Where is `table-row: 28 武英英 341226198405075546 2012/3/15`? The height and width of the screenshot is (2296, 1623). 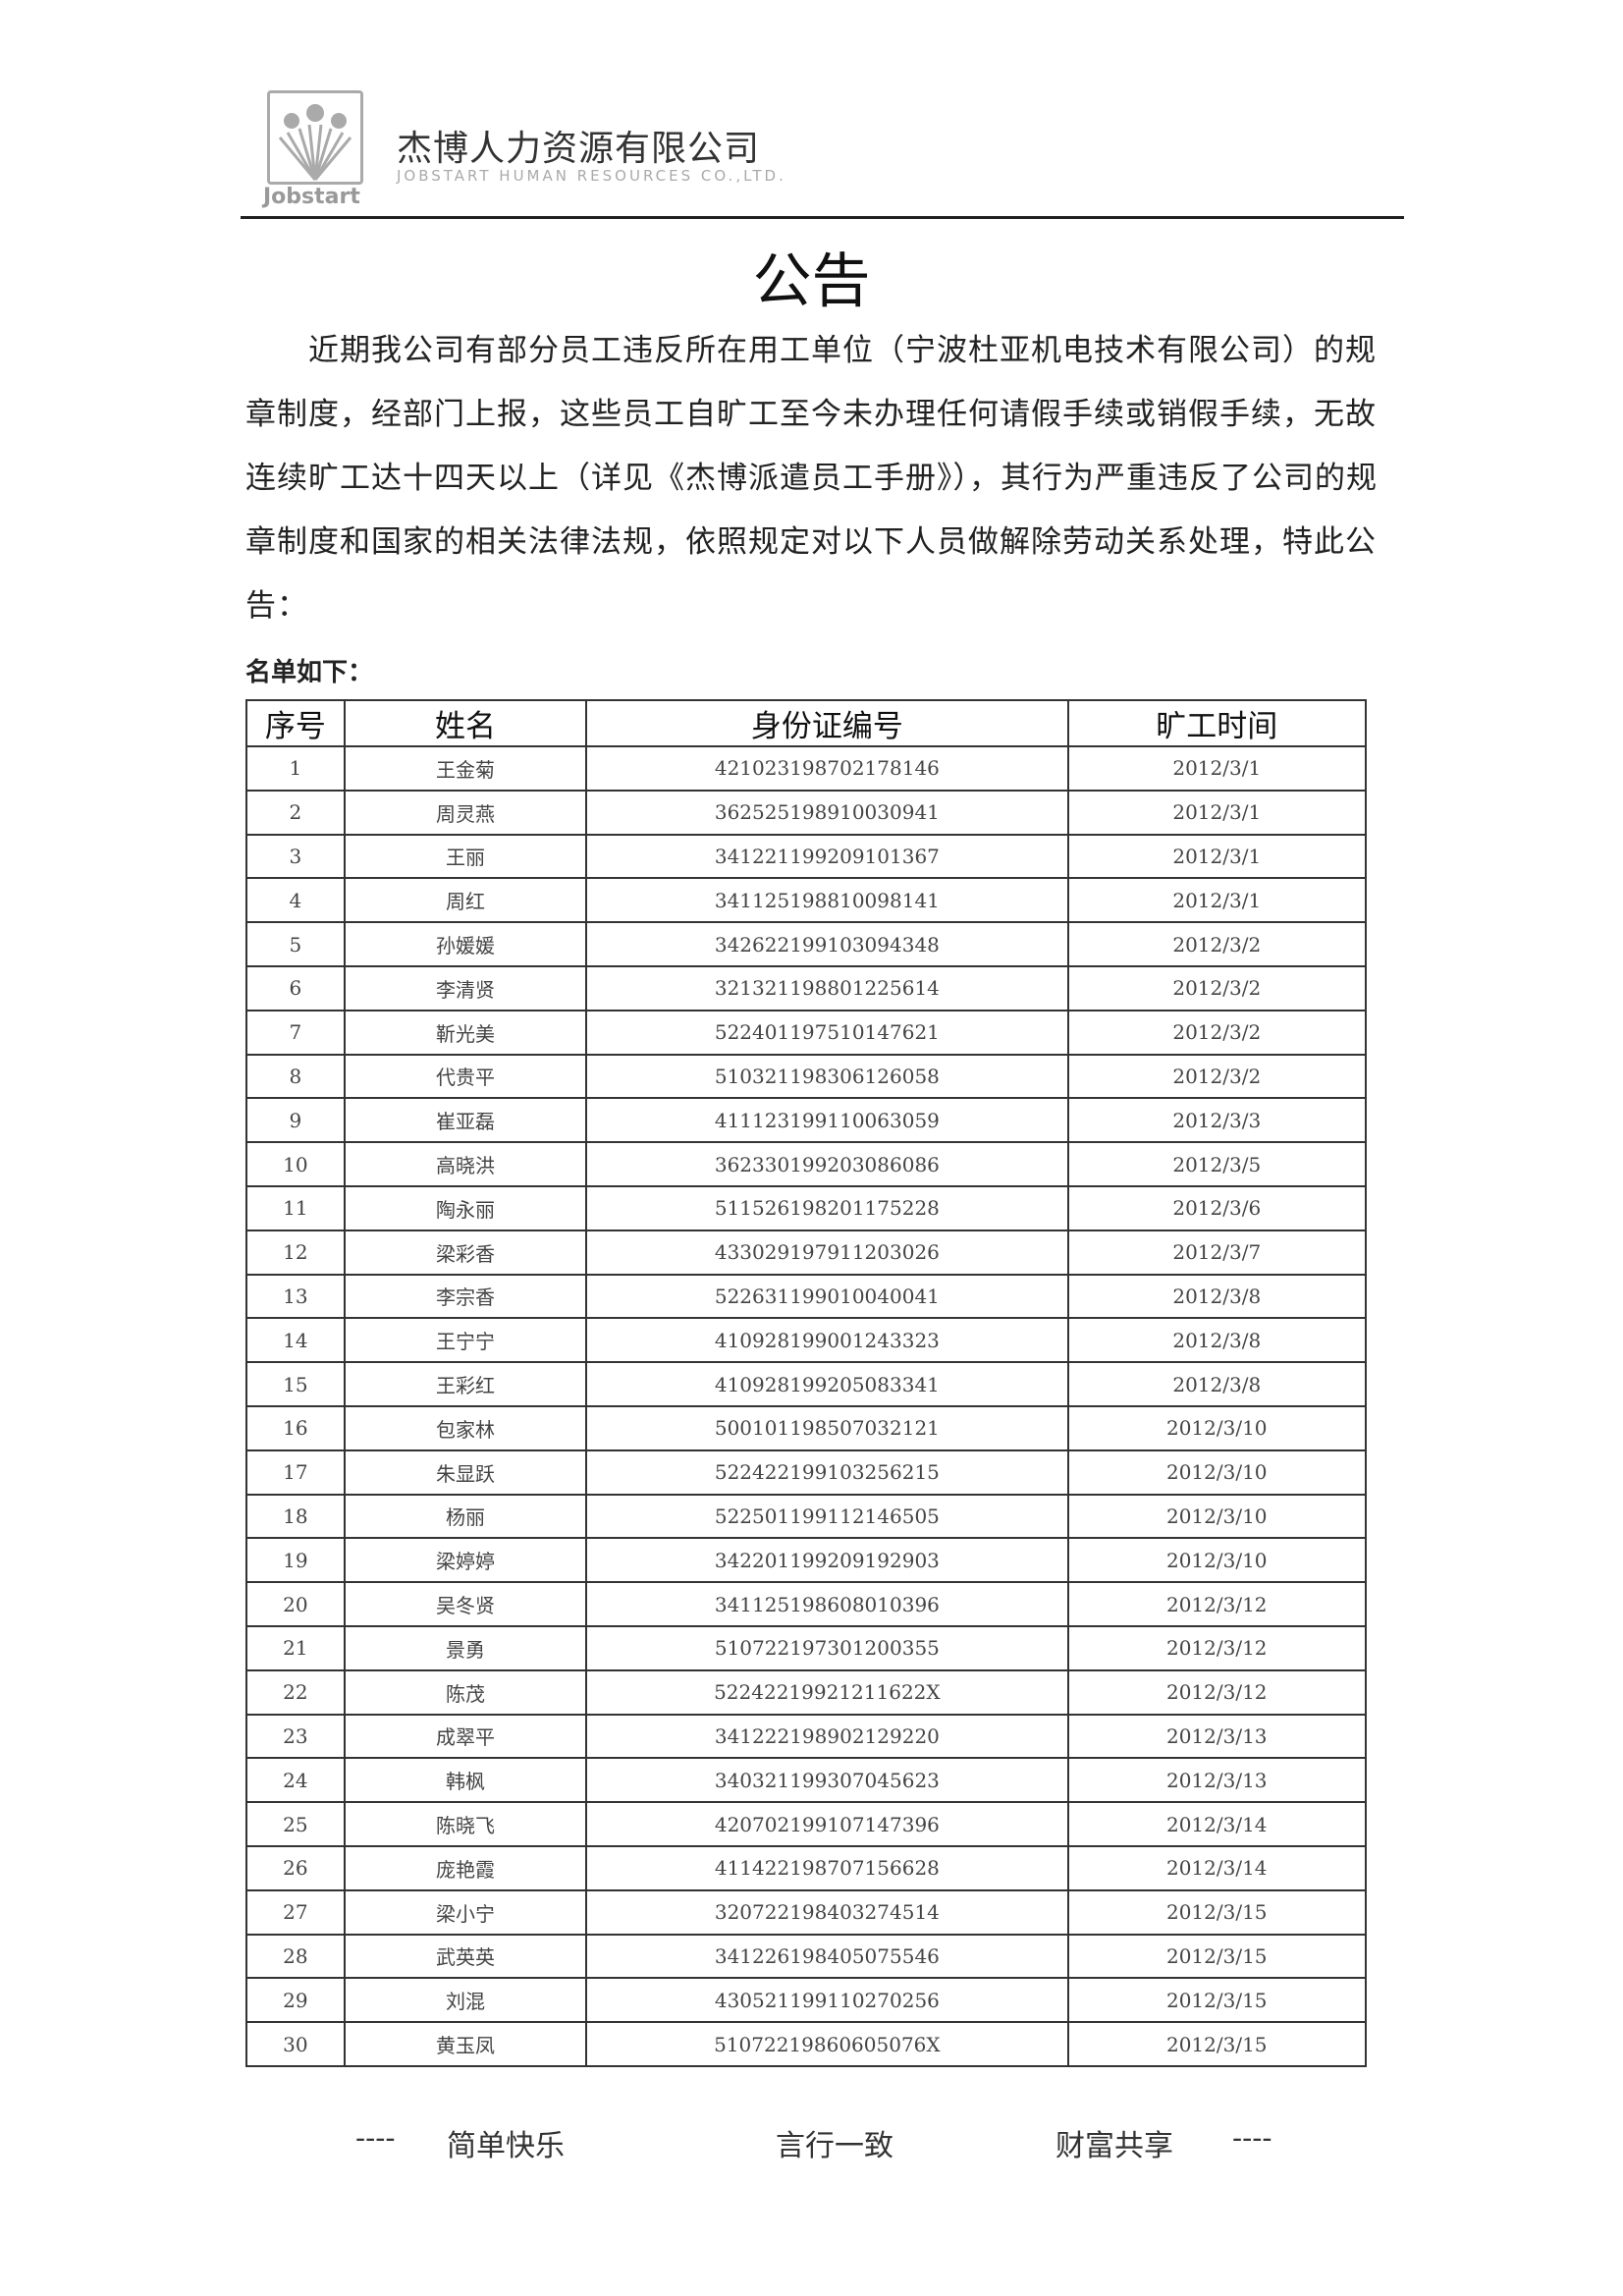
table-row: 28 武英英 341226198405075546 2012/3/15 is located at coordinates (806, 1956).